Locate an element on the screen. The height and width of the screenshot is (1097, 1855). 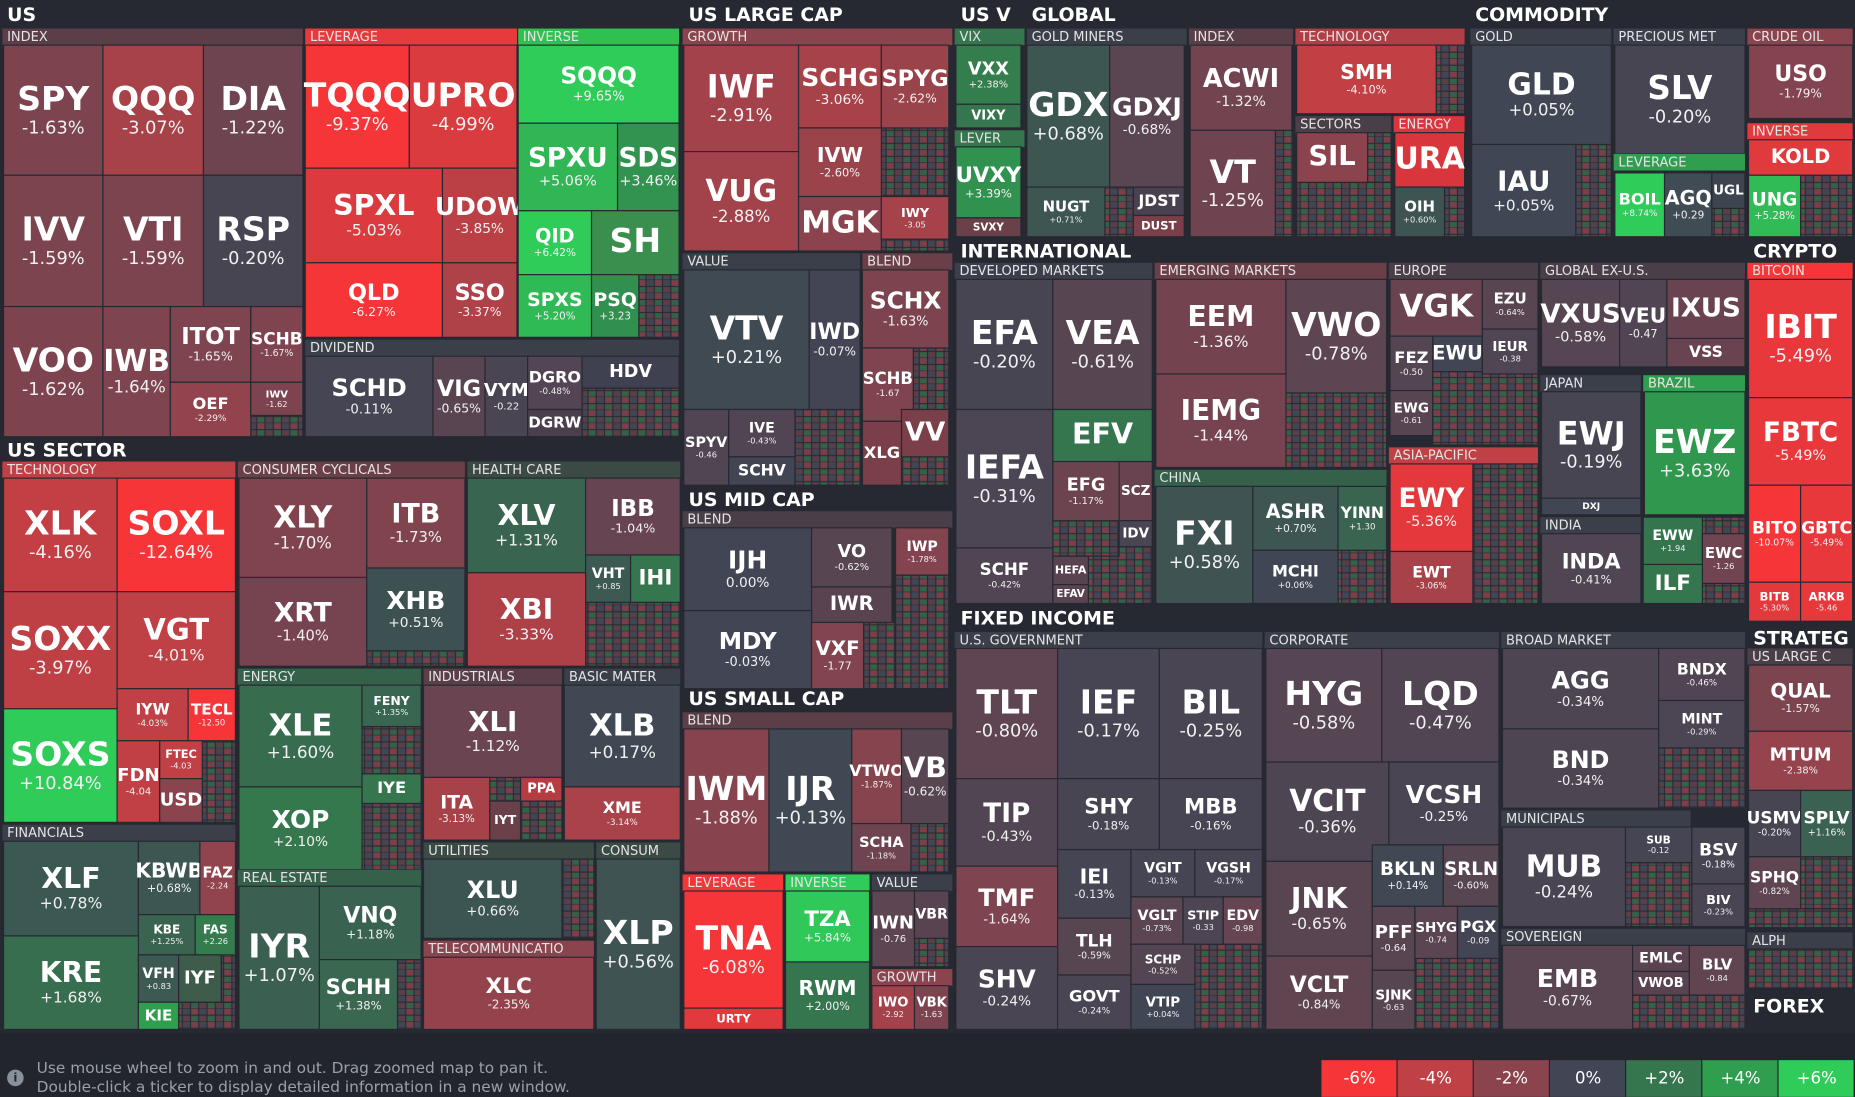
ticker: SPXS is located at coordinates (554, 300).